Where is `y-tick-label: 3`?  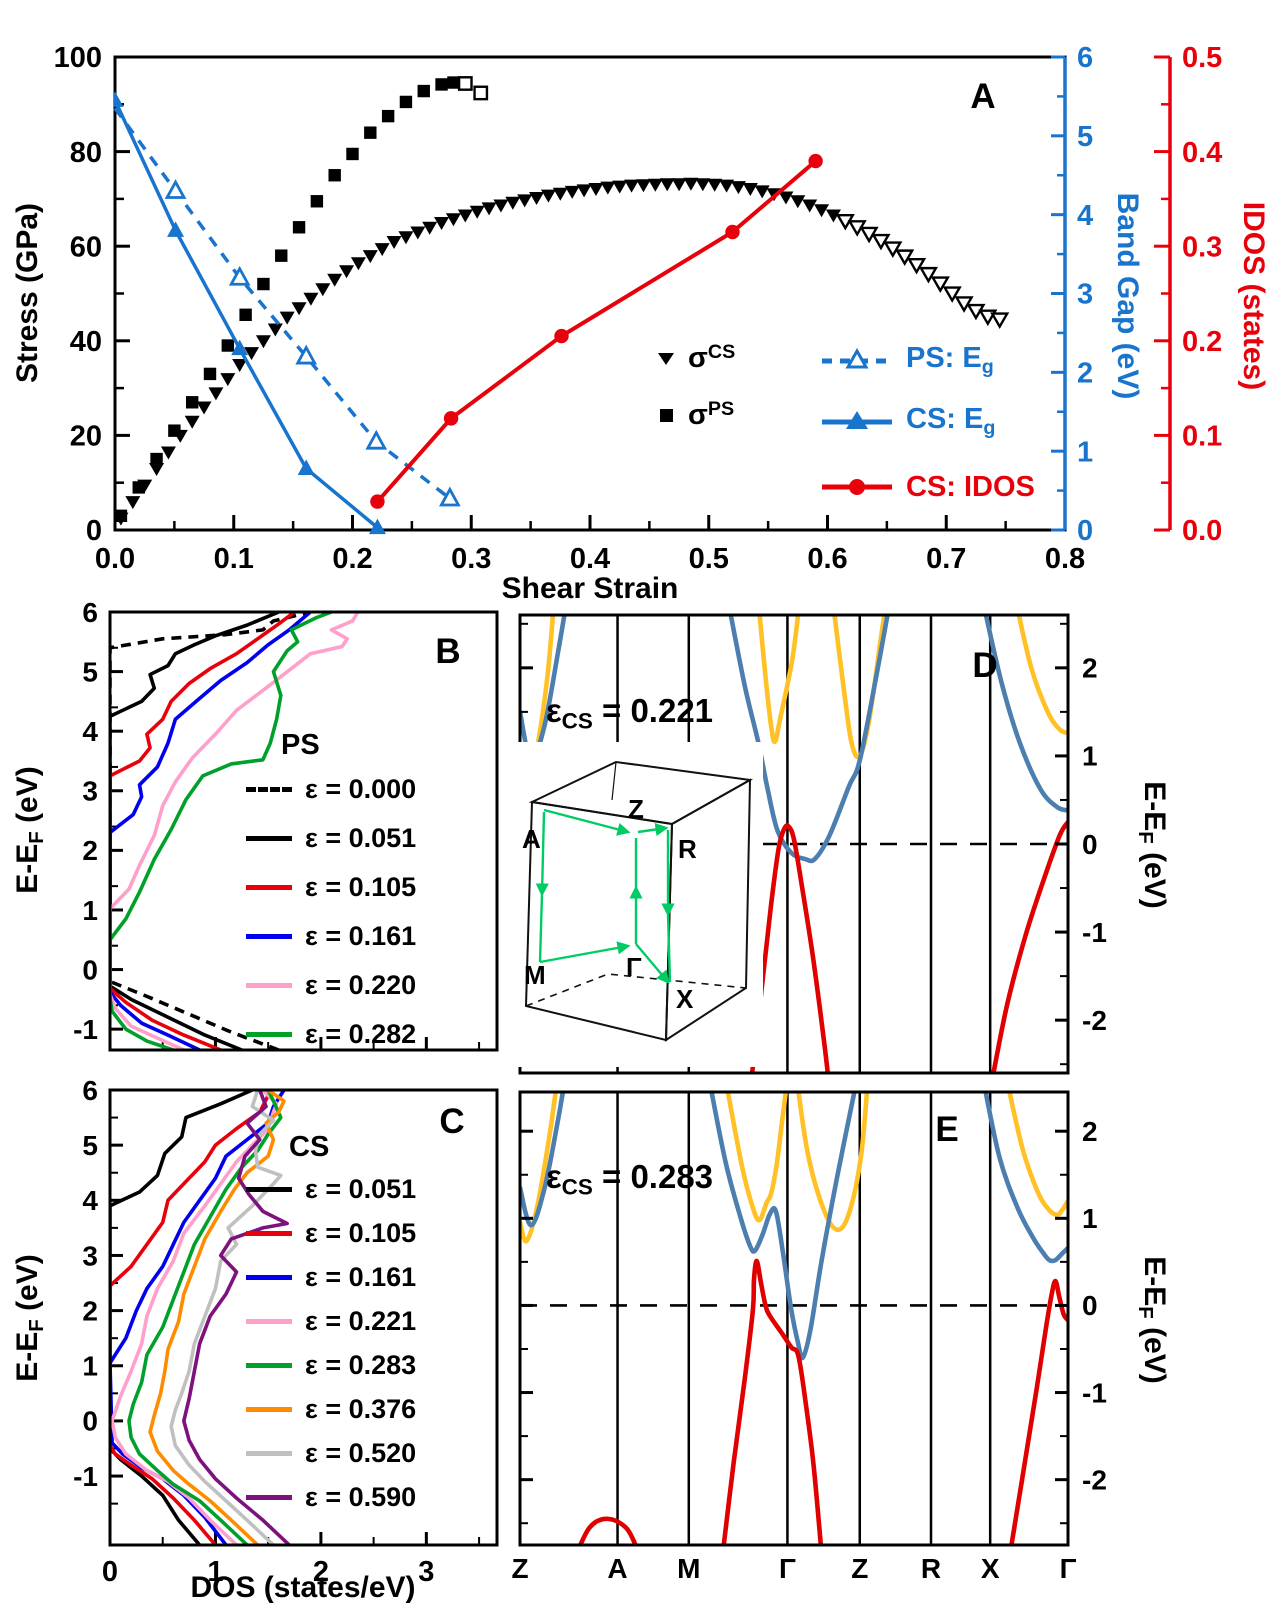 y-tick-label: 3 is located at coordinates (90, 1255).